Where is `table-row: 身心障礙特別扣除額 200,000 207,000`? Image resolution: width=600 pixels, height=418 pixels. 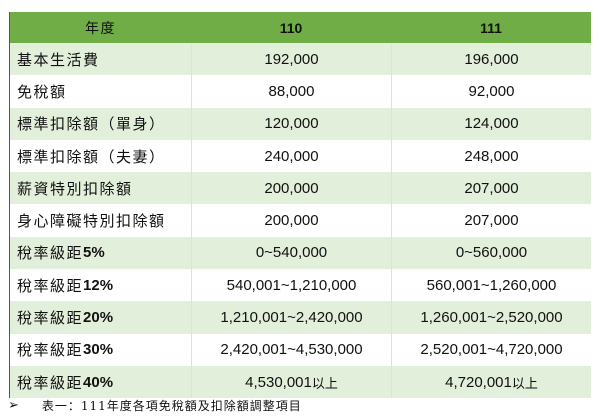
table-row: 身心障礙特別扣除額 200,000 207,000 is located at coordinates (300, 220).